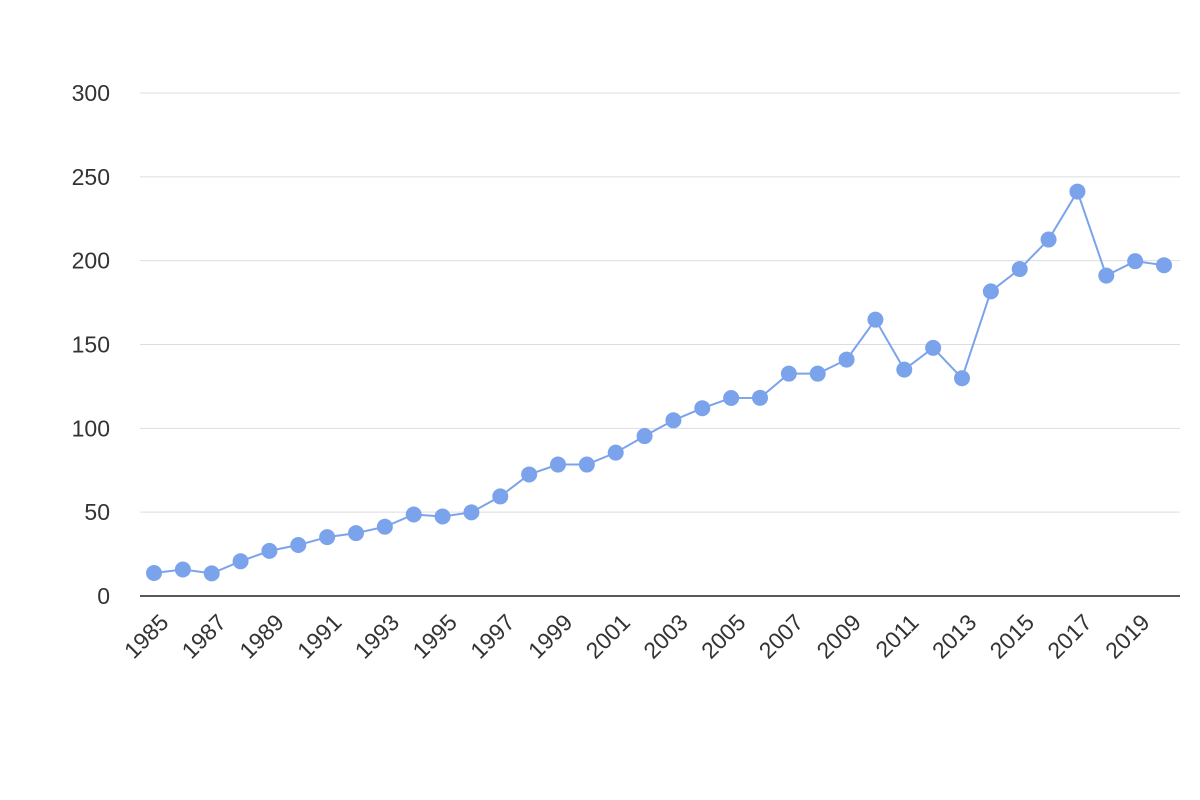 This screenshot has width=1200, height=800. I want to click on y-axis-tick-labels: 0 50 100 150 200 250 300, so click(91, 344).